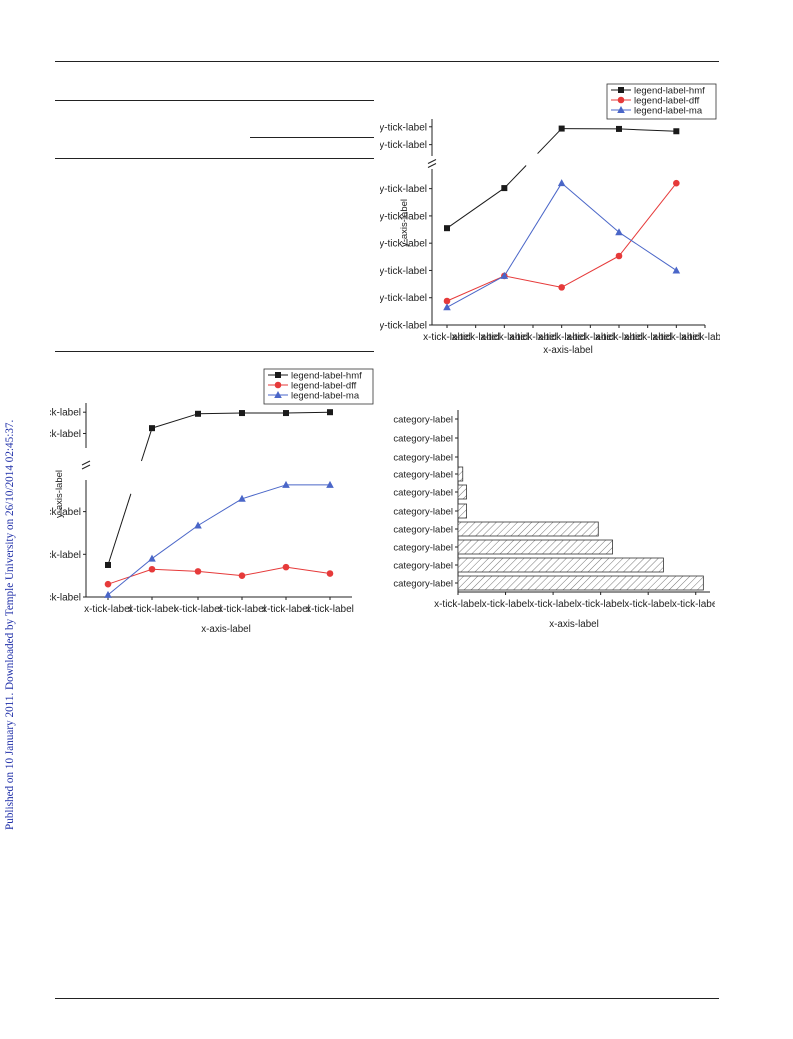 This screenshot has width=793, height=1039. What do you see at coordinates (693, 604) in the screenshot?
I see `50: x-tick-label` at bounding box center [693, 604].